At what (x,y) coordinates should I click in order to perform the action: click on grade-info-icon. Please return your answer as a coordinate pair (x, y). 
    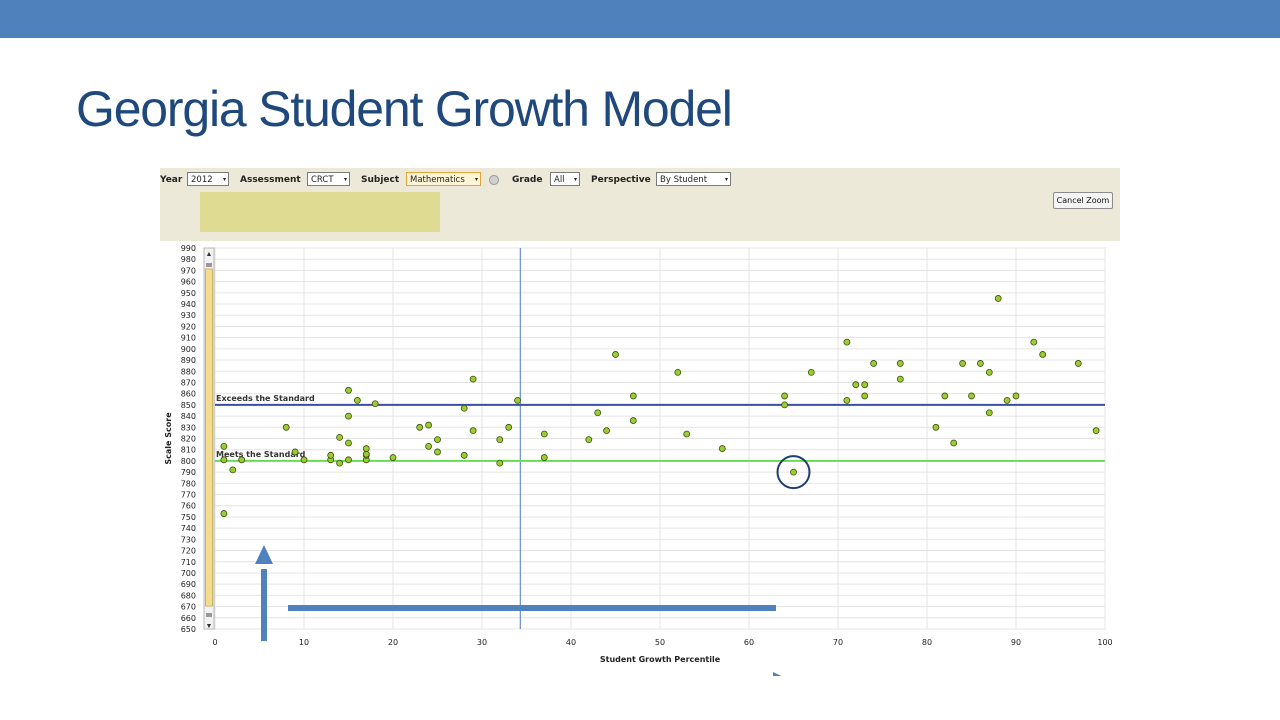
    Looking at the image, I should click on (494, 180).